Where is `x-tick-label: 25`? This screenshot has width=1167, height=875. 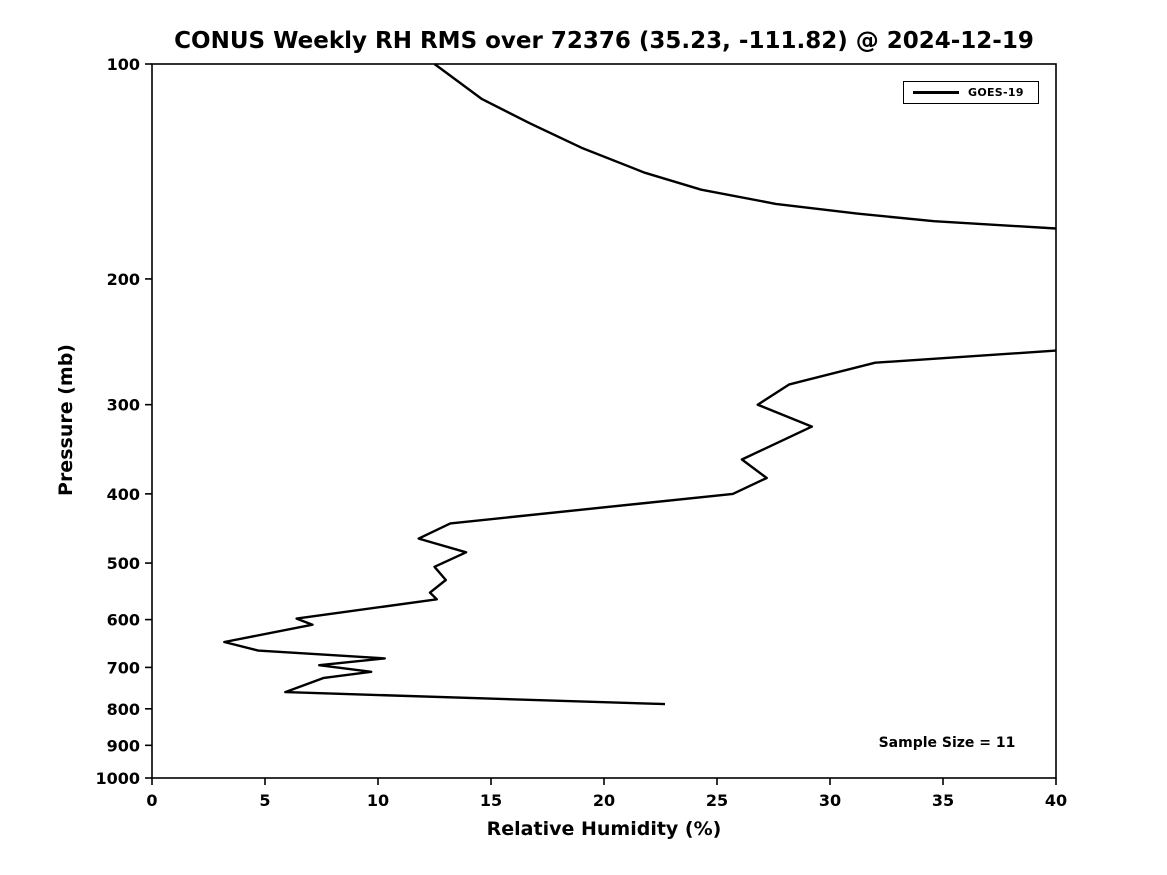
x-tick-label: 25 is located at coordinates (717, 800).